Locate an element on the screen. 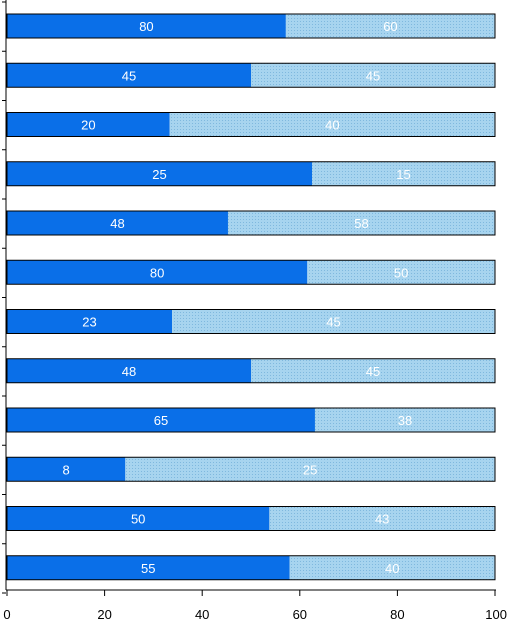 The image size is (509, 625). bar-label-series1: 55 is located at coordinates (148, 568).